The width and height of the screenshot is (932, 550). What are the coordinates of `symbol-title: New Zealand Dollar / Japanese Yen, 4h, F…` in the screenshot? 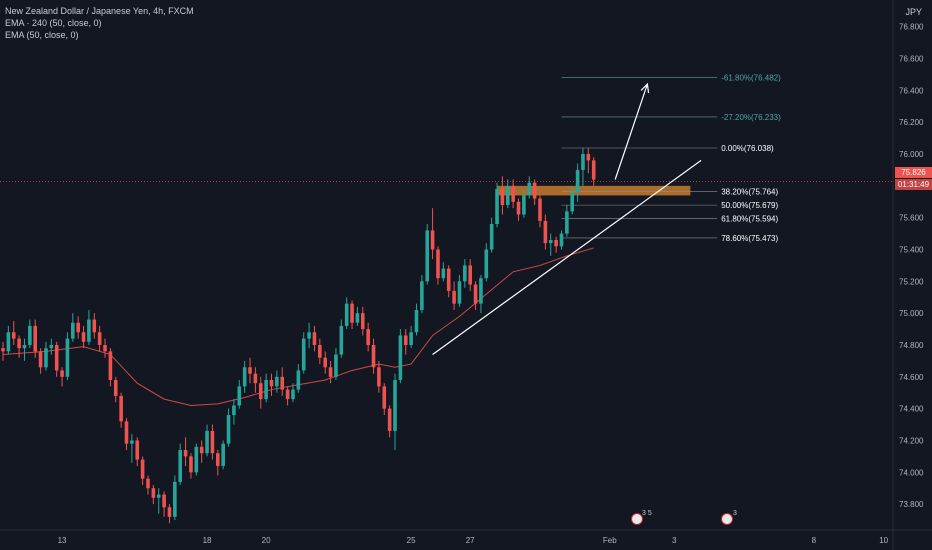 It's located at (99, 11).